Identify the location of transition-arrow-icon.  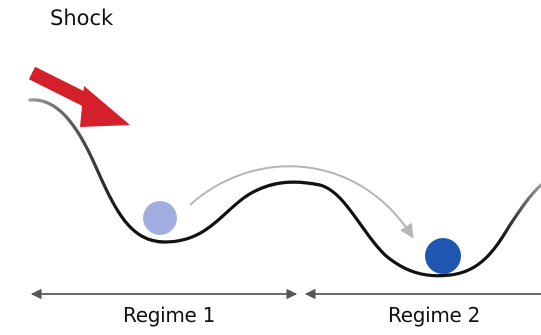
(301, 202).